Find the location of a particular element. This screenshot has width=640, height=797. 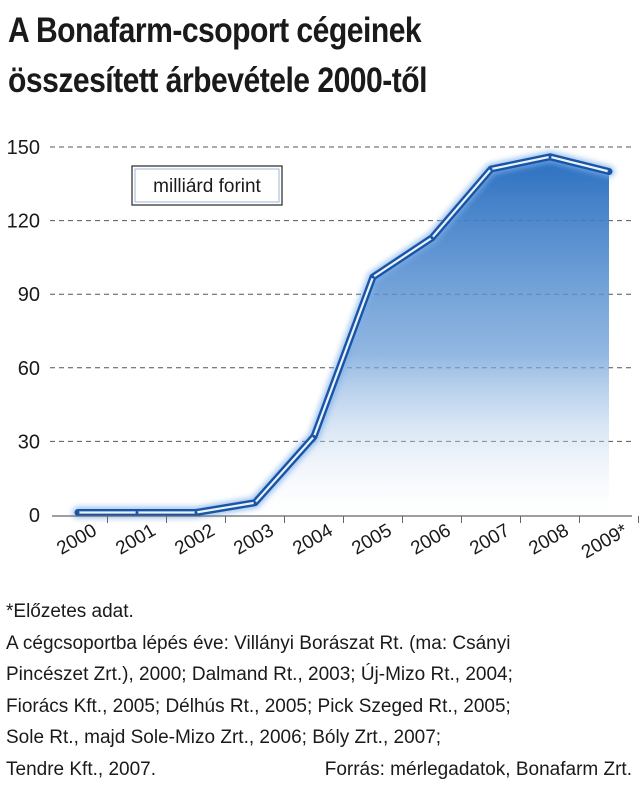

x-tick-label: 2006 is located at coordinates (430, 539).